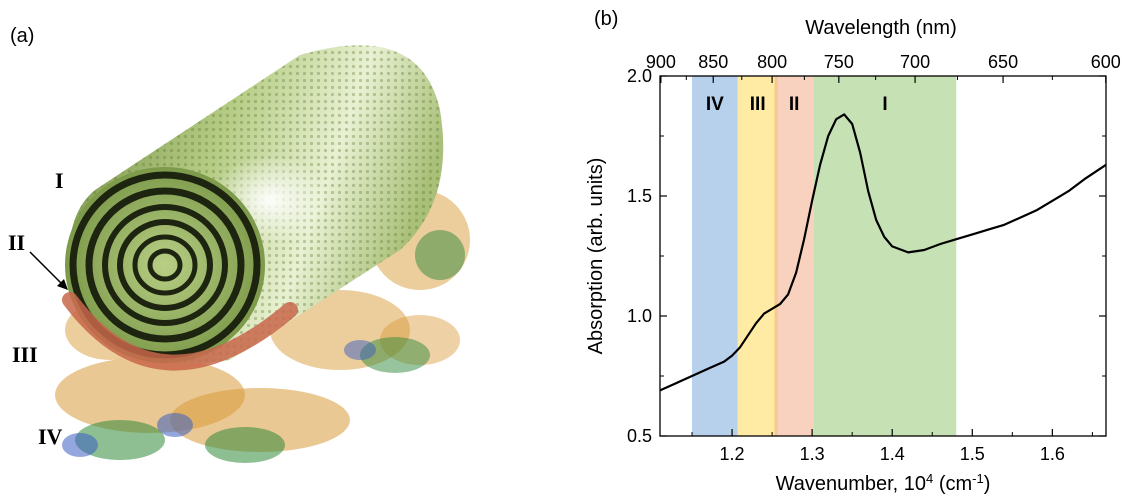  What do you see at coordinates (915, 62) in the screenshot?
I see `top-tick-label: 700` at bounding box center [915, 62].